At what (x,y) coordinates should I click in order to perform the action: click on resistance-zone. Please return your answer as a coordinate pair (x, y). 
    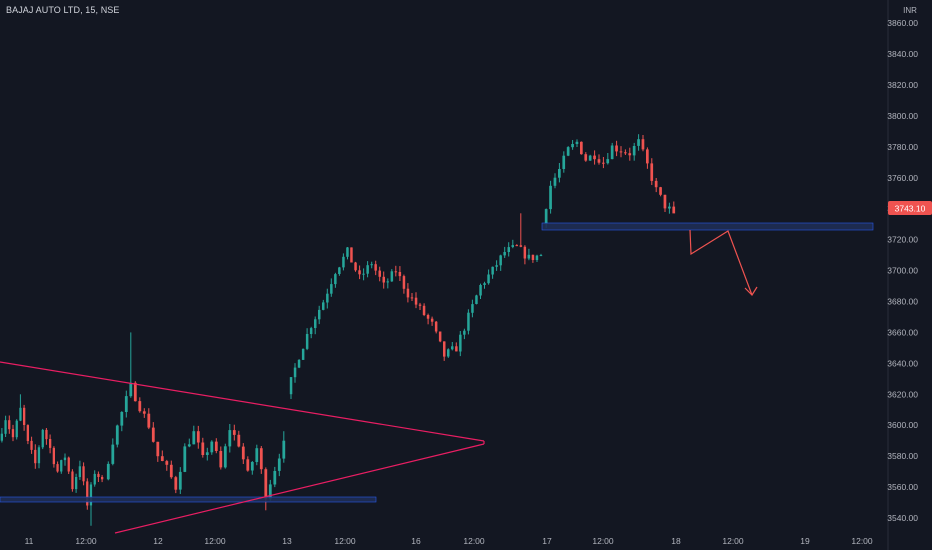
    Looking at the image, I should click on (707, 226).